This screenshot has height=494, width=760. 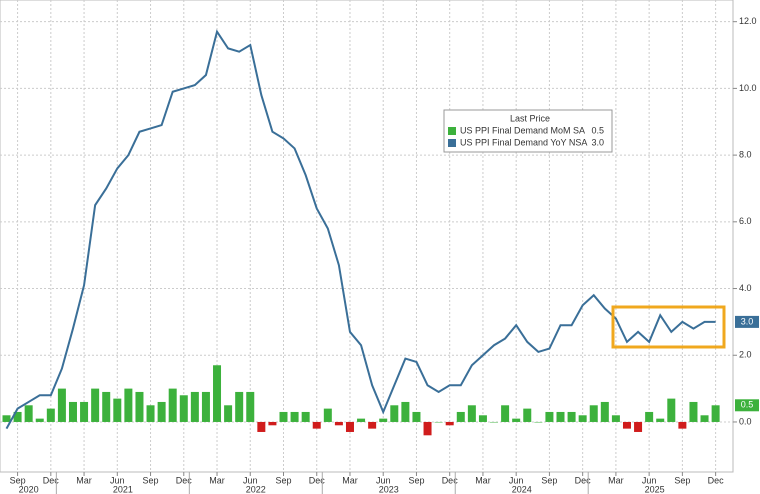 What do you see at coordinates (655, 489) in the screenshot?
I see `year-label: 2025` at bounding box center [655, 489].